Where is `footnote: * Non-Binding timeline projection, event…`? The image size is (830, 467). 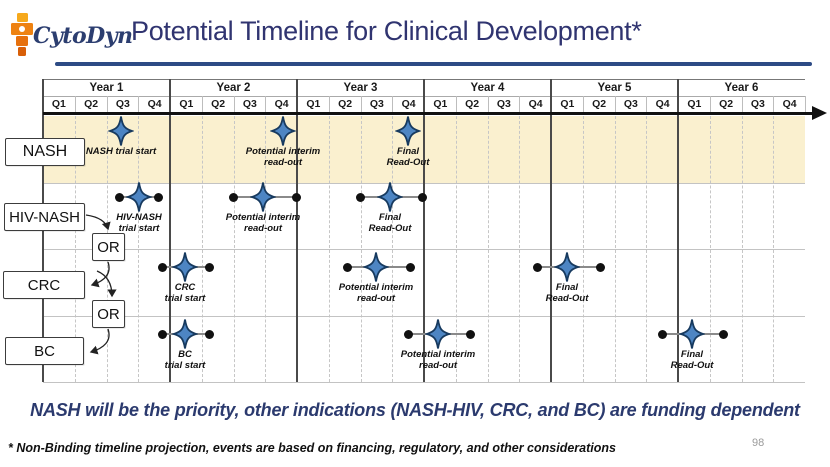 footnote: * Non-Binding timeline projection, event… is located at coordinates (312, 448).